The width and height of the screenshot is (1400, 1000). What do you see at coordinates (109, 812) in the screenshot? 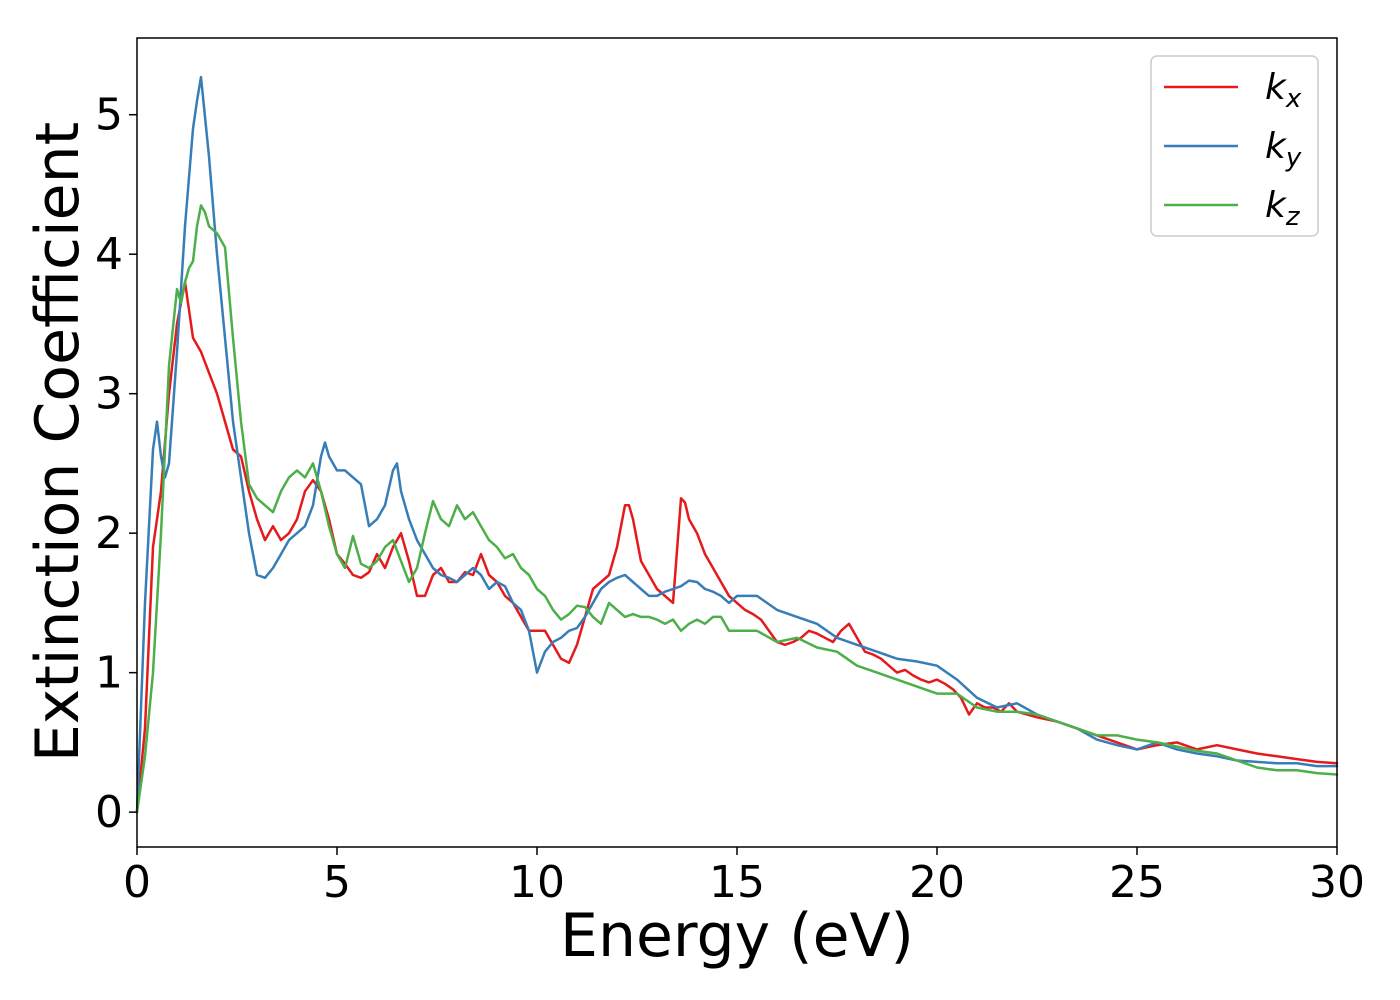
I see `y-tick-label: 0` at bounding box center [109, 812].